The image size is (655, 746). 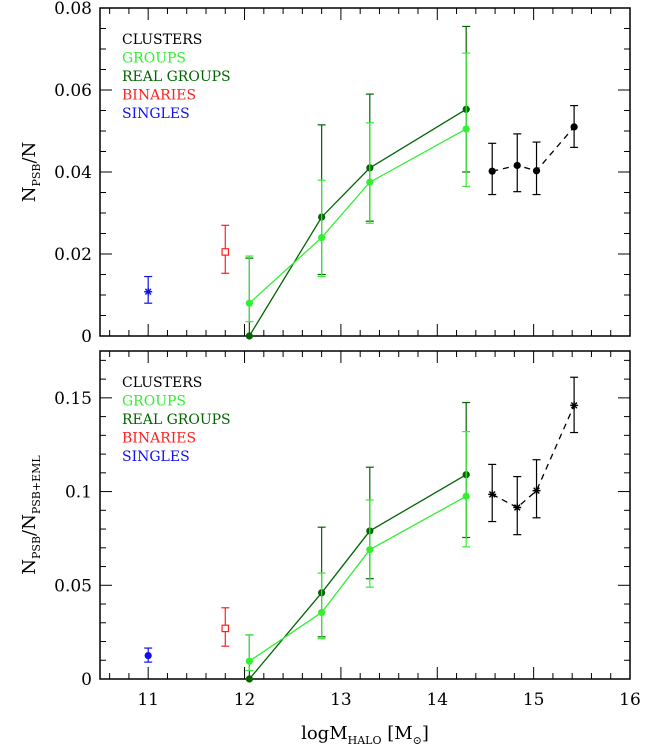 I want to click on x-tick-label: 13, so click(x=341, y=700).